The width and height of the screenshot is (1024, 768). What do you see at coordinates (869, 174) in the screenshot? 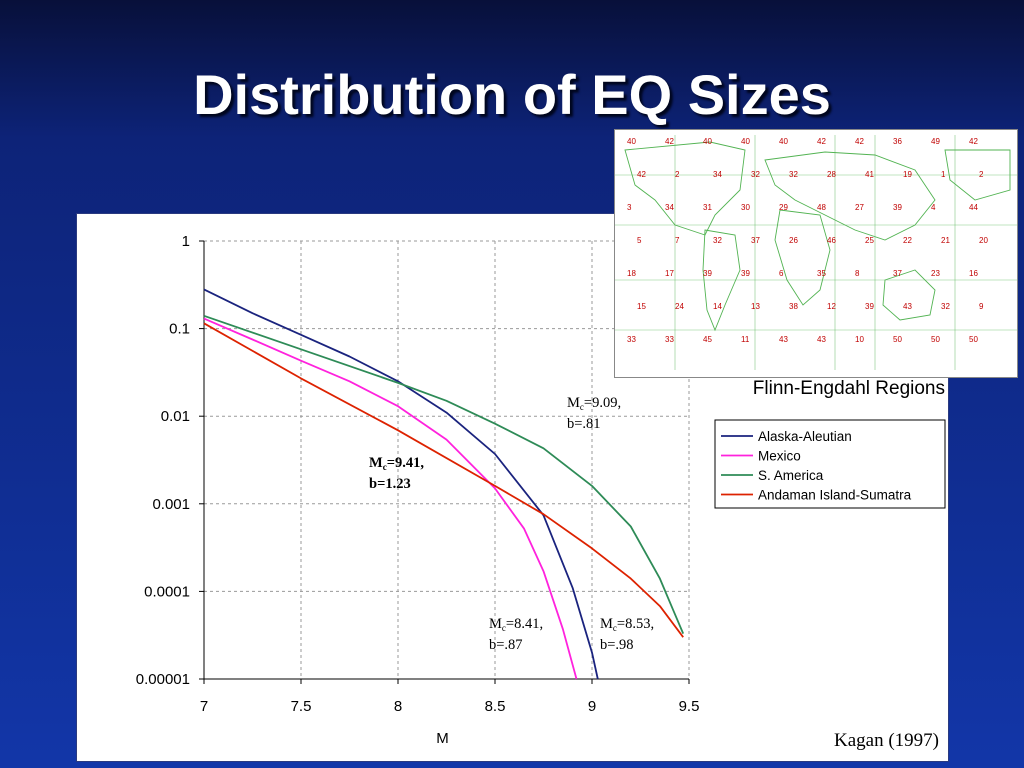
I see `map-region-number: 41` at bounding box center [869, 174].